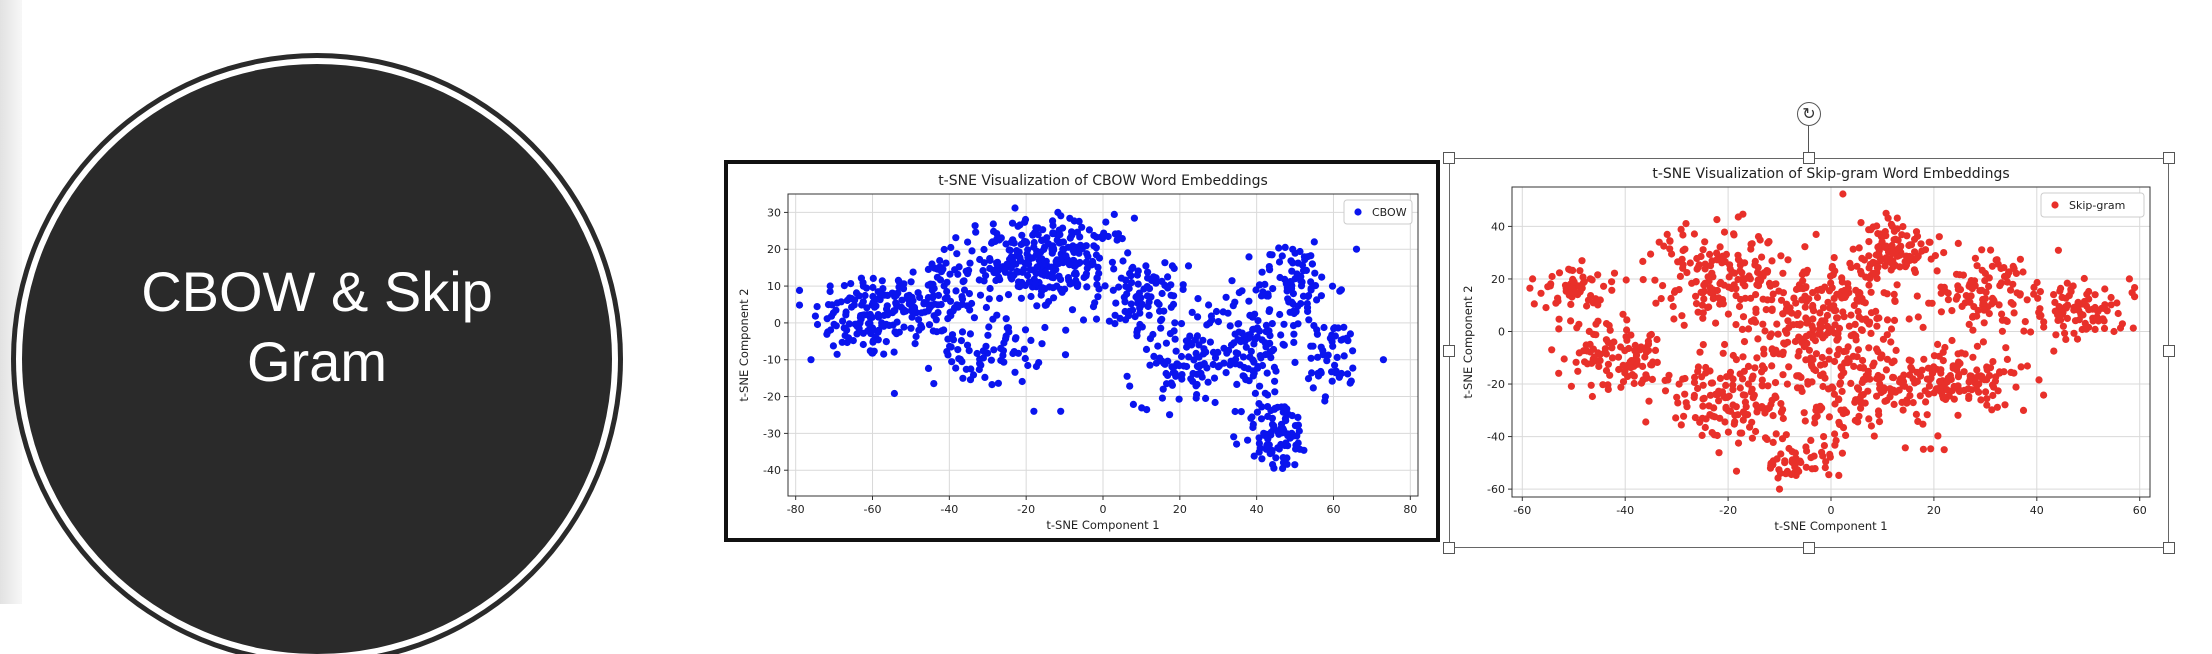 The width and height of the screenshot is (2212, 654). I want to click on resize-handle-bottom-left, so click(1449, 548).